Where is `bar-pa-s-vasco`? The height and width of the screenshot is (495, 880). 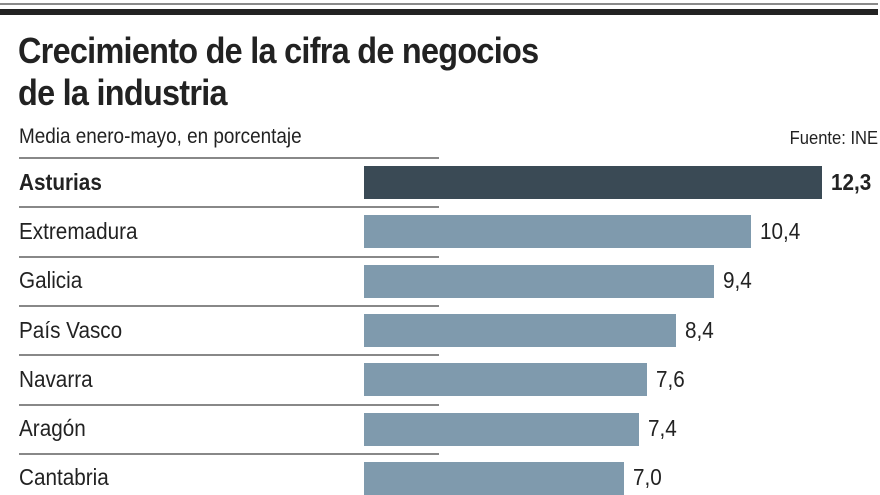
bar-pa-s-vasco is located at coordinates (520, 331).